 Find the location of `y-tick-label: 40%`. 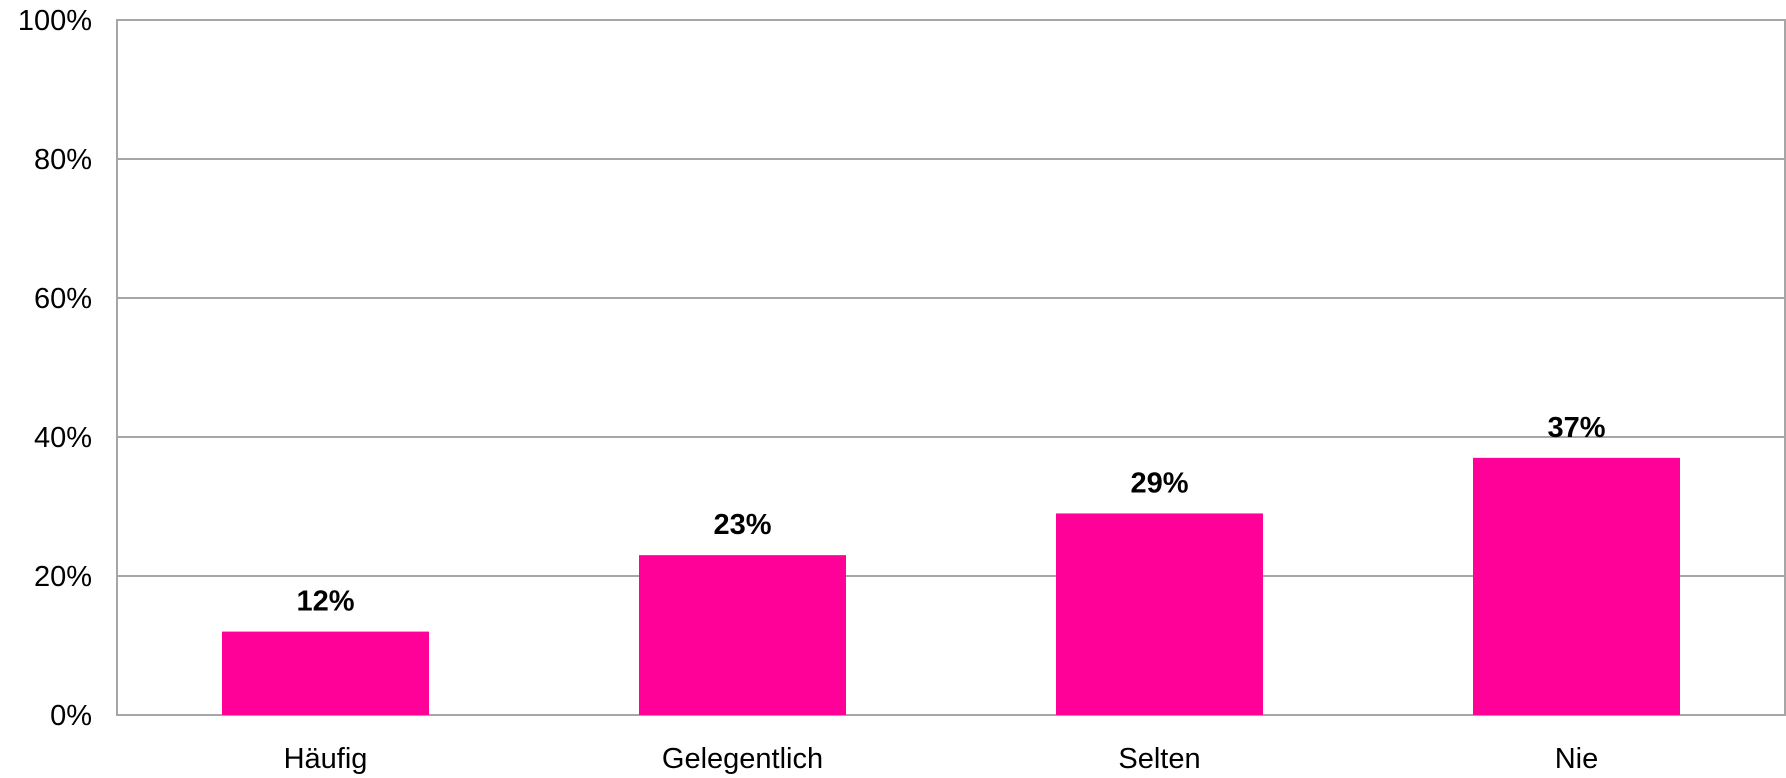

y-tick-label: 40% is located at coordinates (63, 438).